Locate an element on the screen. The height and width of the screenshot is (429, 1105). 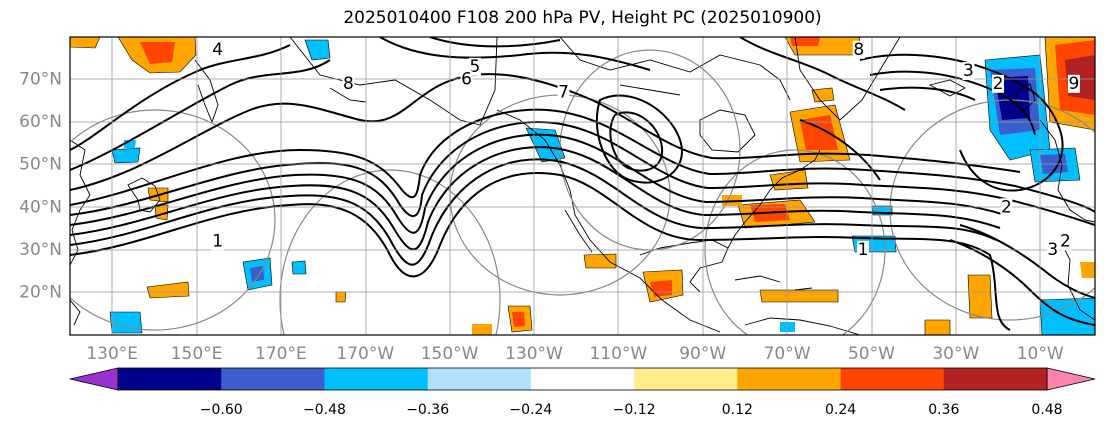
colorbar-tick-label: −0.12 is located at coordinates (634, 410).